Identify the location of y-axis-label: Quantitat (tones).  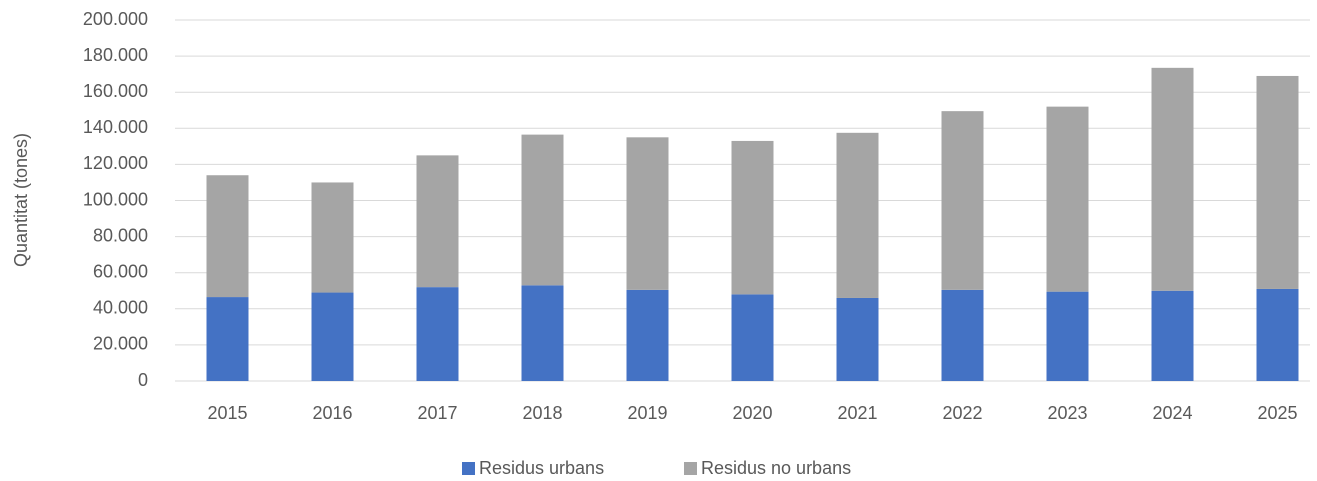
(21, 200).